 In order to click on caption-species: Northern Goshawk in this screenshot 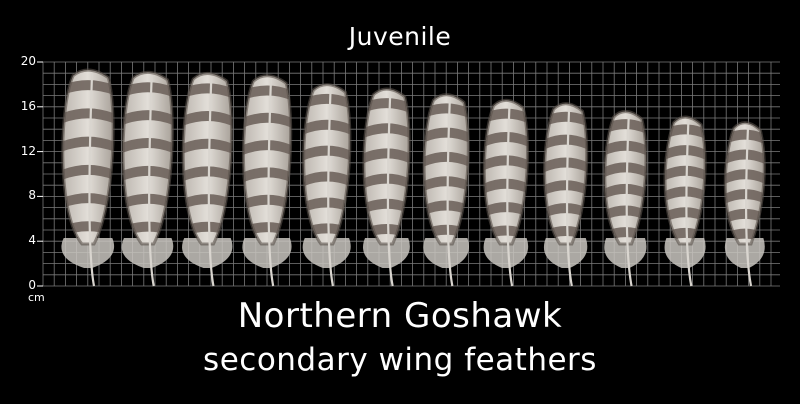, I will do `click(400, 316)`.